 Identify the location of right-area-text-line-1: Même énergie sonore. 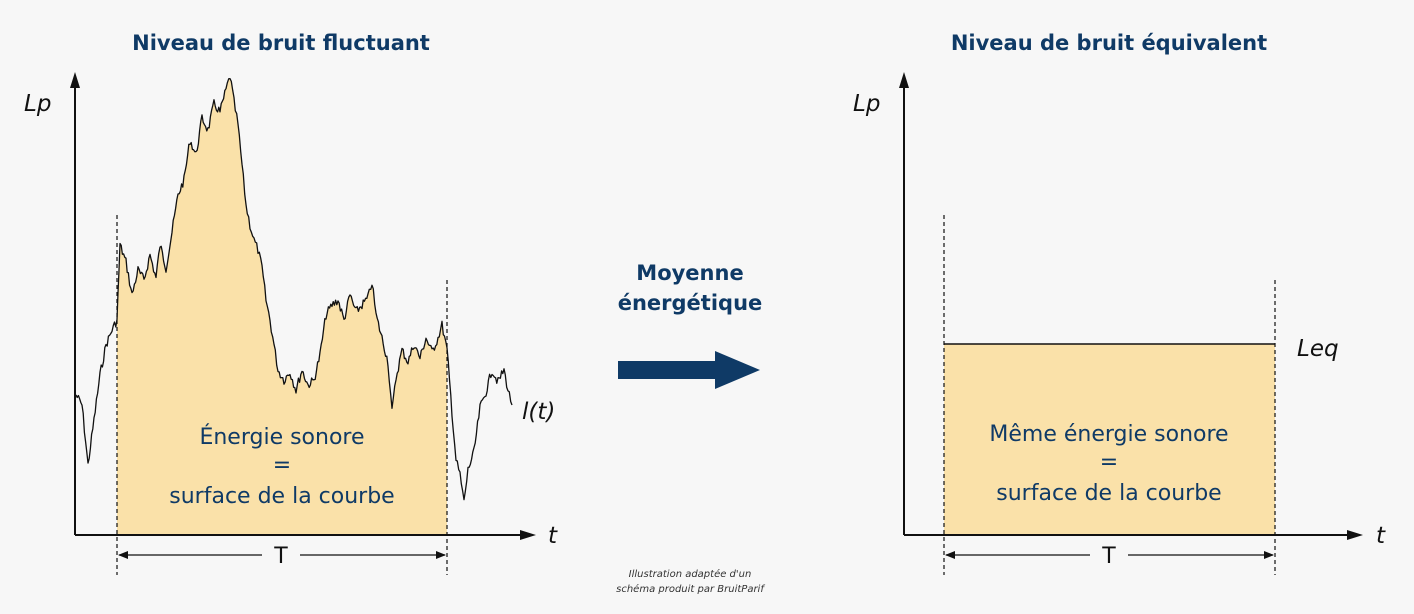
(1108, 434).